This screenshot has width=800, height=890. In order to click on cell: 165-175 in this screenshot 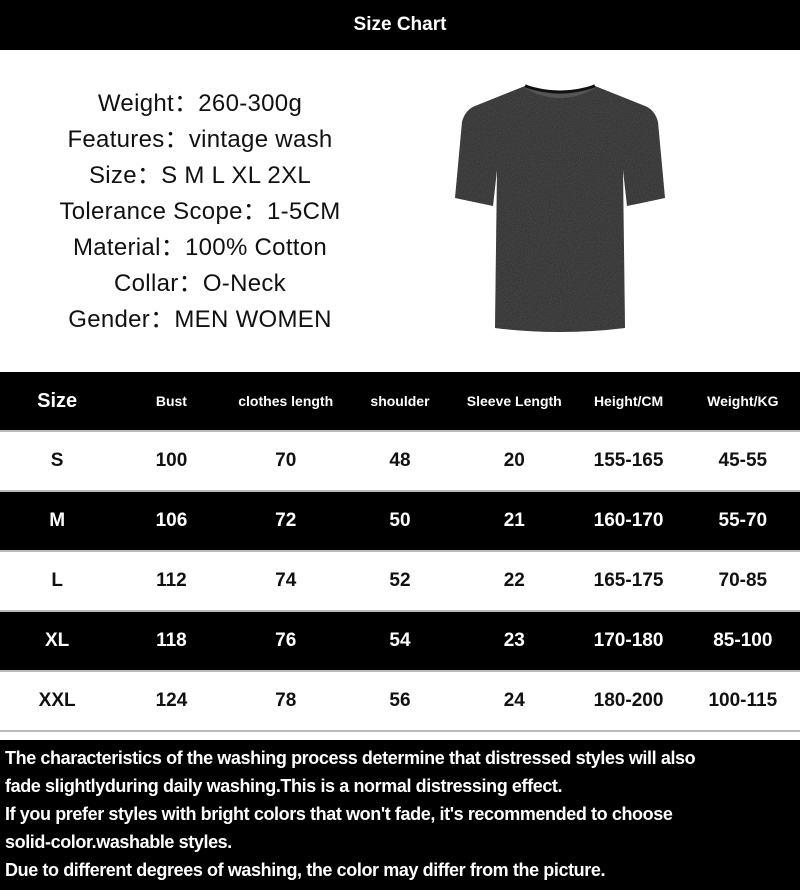, I will do `click(628, 580)`.